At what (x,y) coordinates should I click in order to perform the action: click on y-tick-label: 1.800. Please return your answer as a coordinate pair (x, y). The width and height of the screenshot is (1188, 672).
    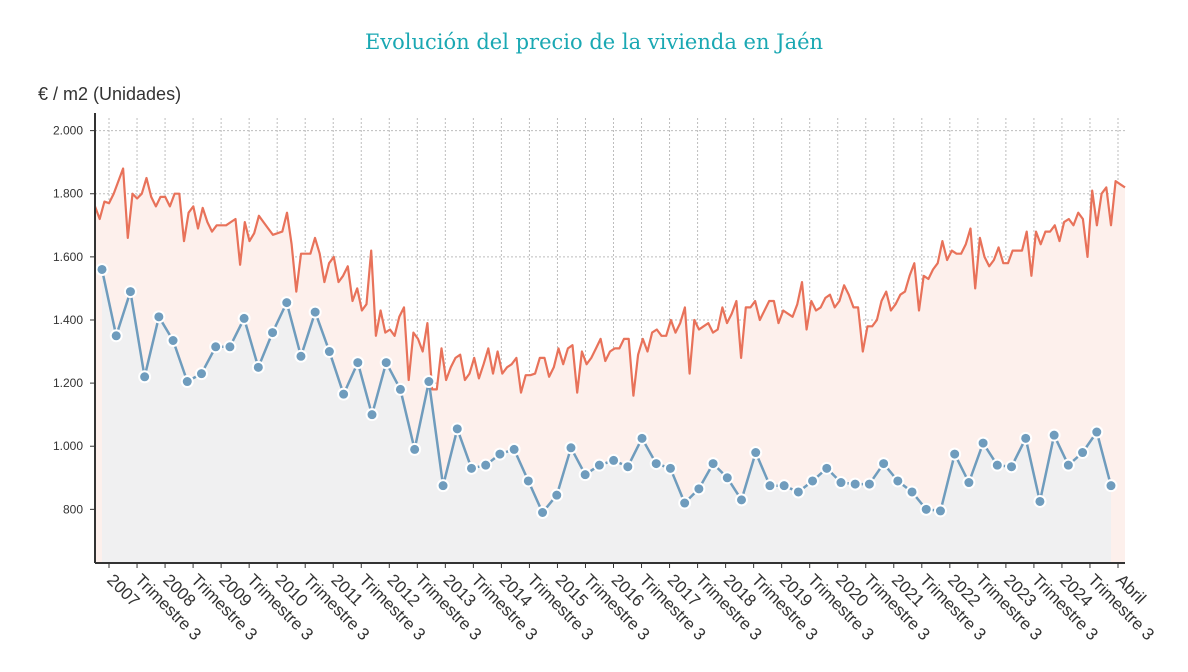
    Looking at the image, I should click on (68, 194).